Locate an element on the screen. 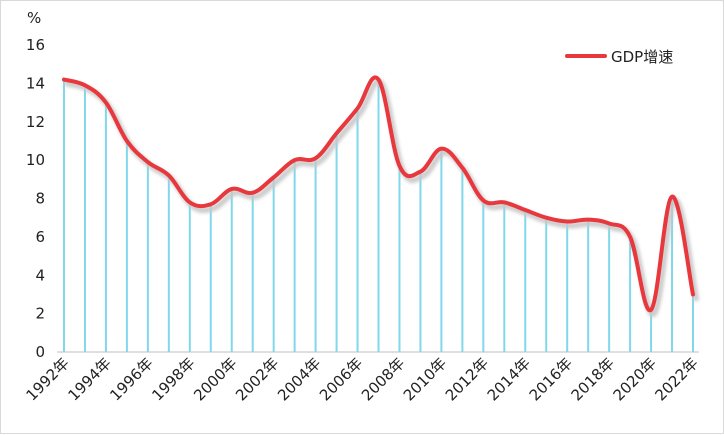  y-tick-label: 10 is located at coordinates (35, 160).